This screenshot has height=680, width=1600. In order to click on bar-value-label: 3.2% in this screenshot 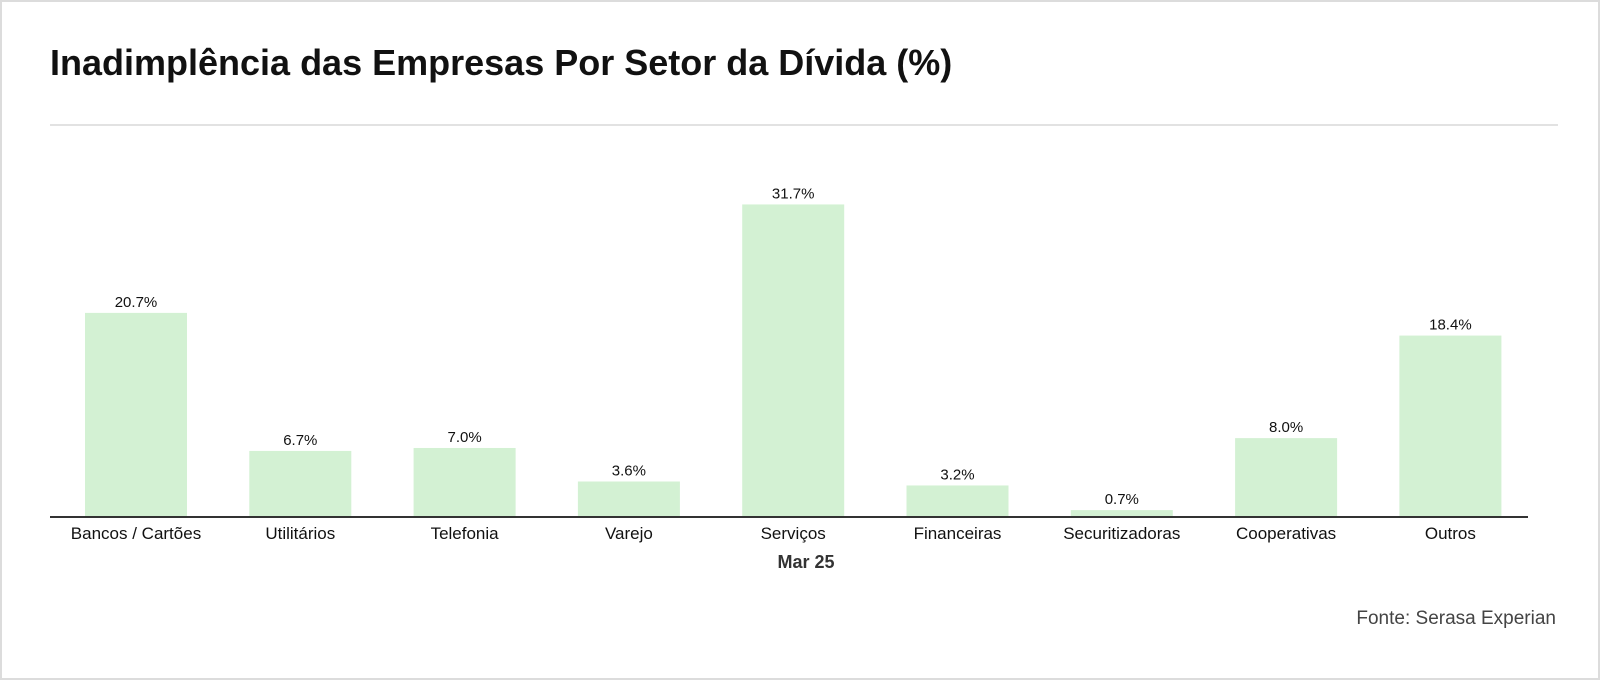, I will do `click(957, 474)`.